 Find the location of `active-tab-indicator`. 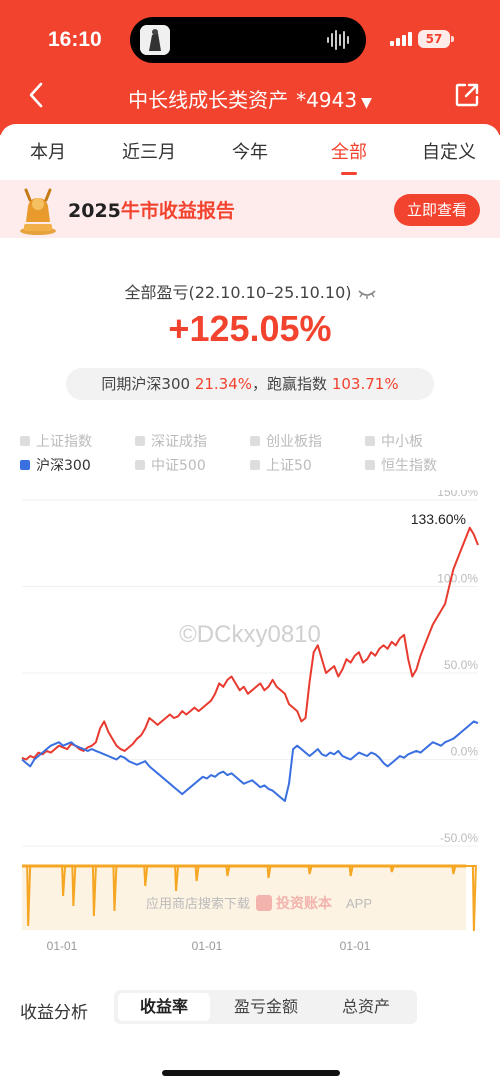

active-tab-indicator is located at coordinates (349, 173).